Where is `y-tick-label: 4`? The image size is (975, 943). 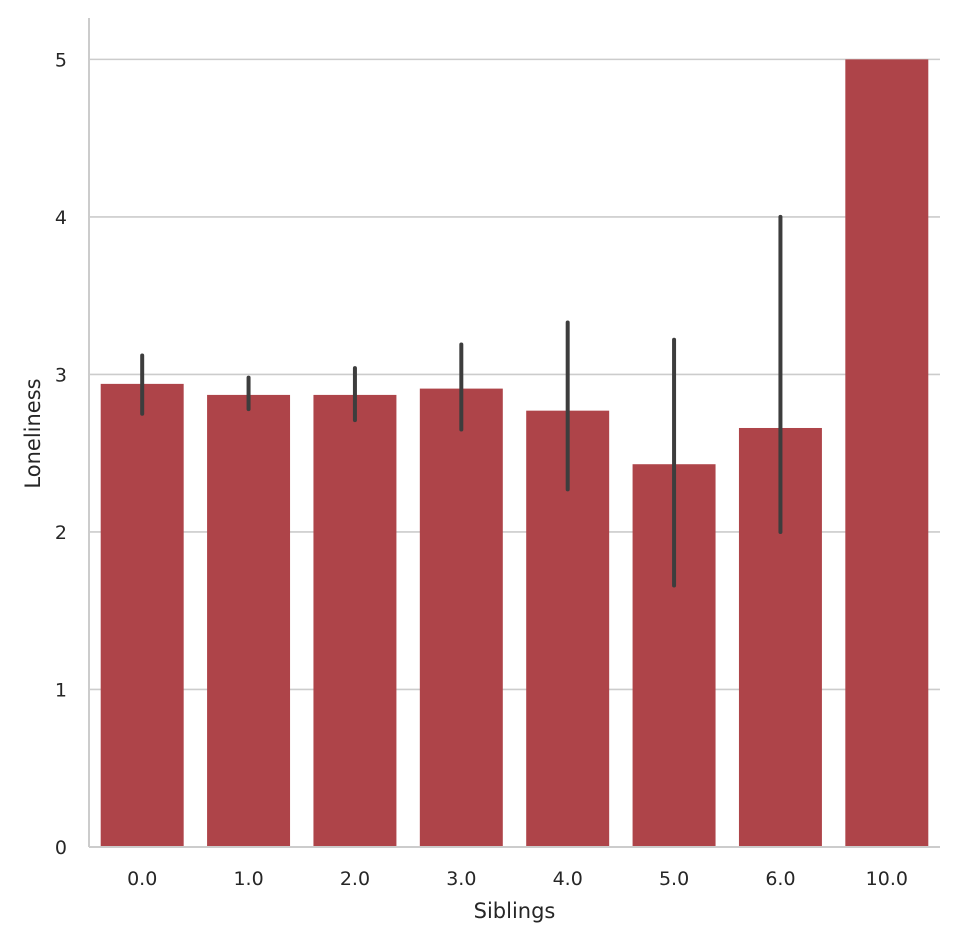
y-tick-label: 4 is located at coordinates (61, 218).